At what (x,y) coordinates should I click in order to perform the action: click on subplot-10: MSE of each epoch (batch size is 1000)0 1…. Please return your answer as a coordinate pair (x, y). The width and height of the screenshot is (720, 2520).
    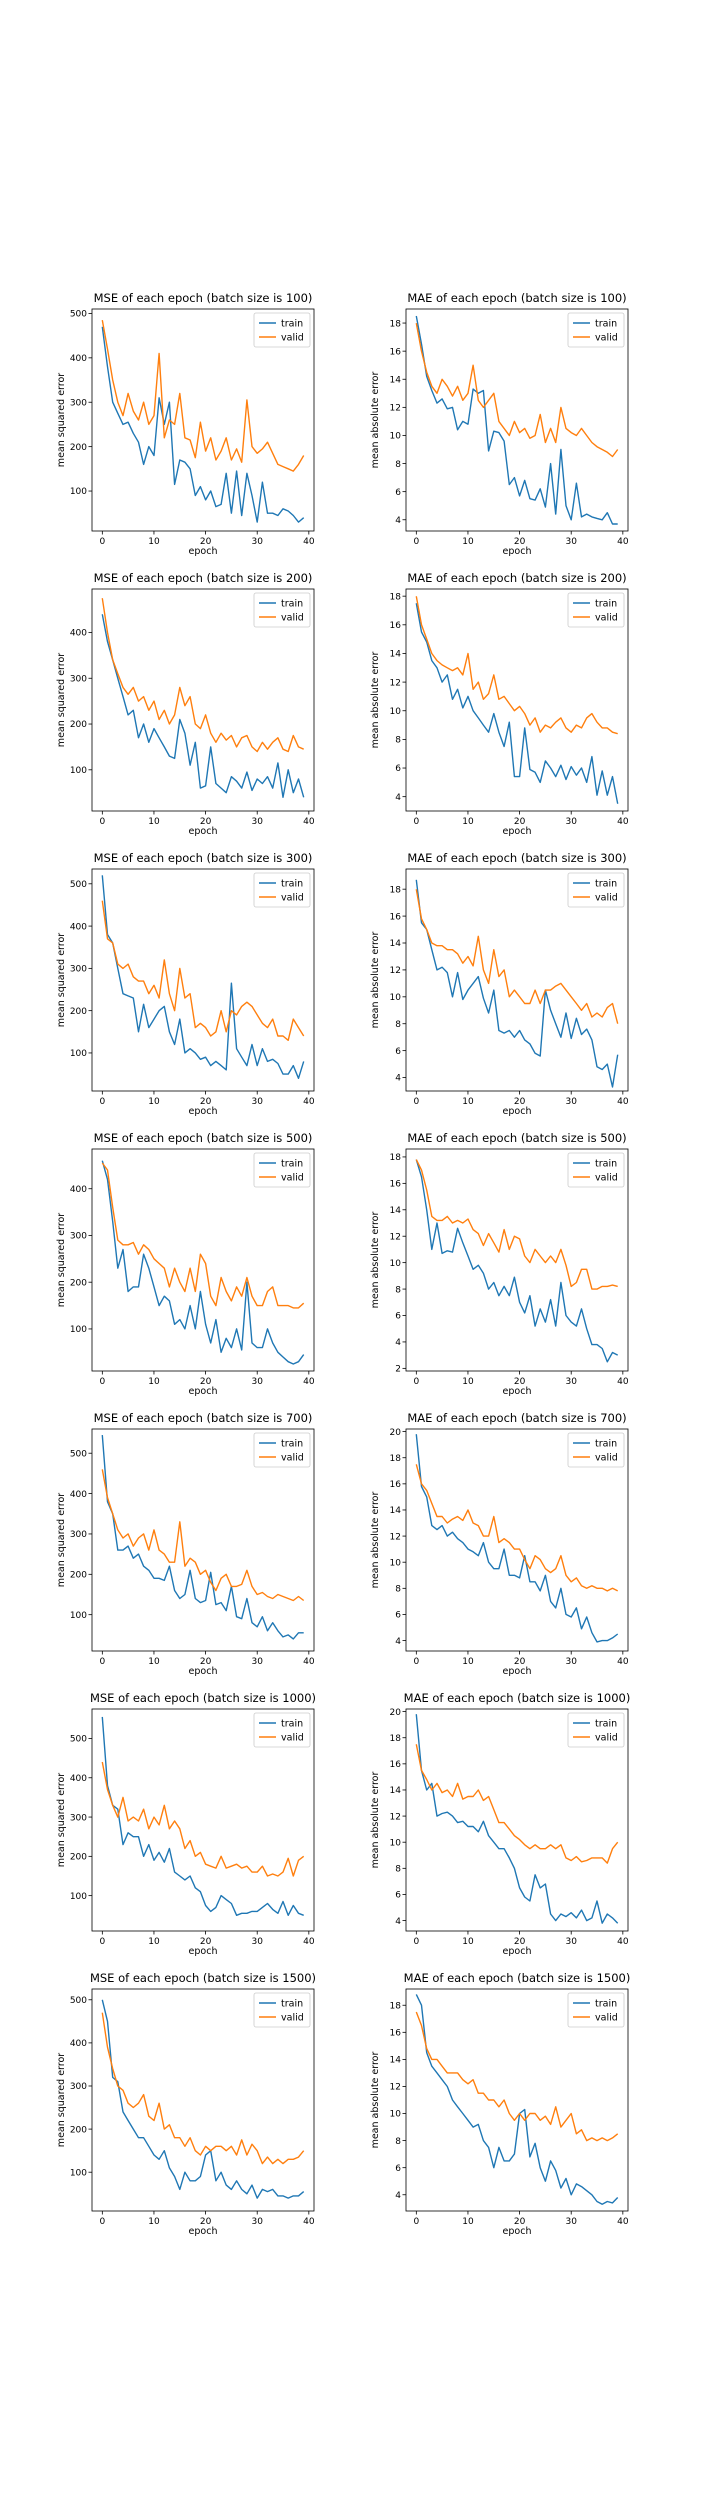
    Looking at the image, I should click on (186, 1824).